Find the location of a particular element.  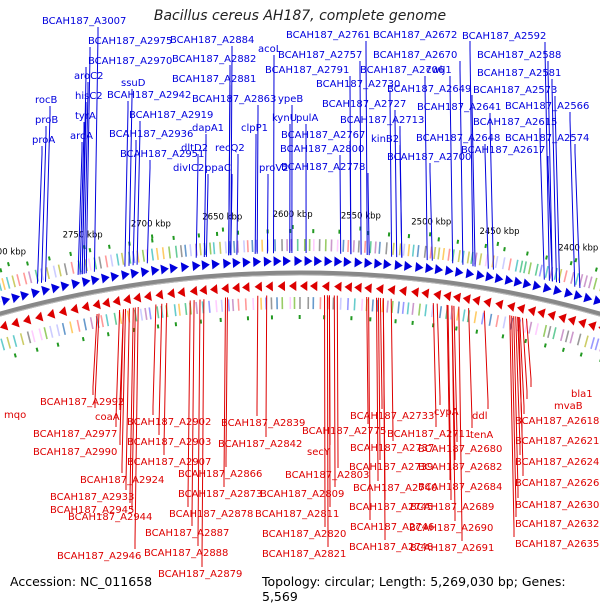

reverse-gene-label: BCAH187_A2684 is located at coordinates (460, 487).